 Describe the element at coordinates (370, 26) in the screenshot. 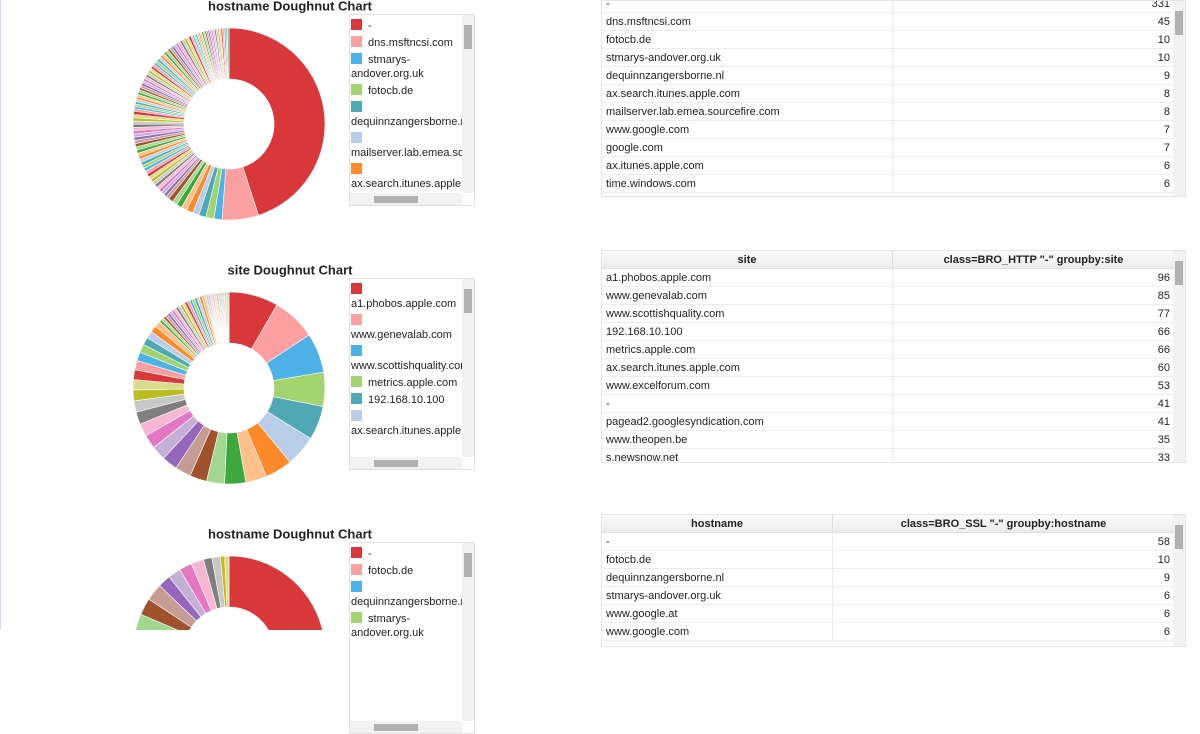

I see `legend-label: -` at that location.